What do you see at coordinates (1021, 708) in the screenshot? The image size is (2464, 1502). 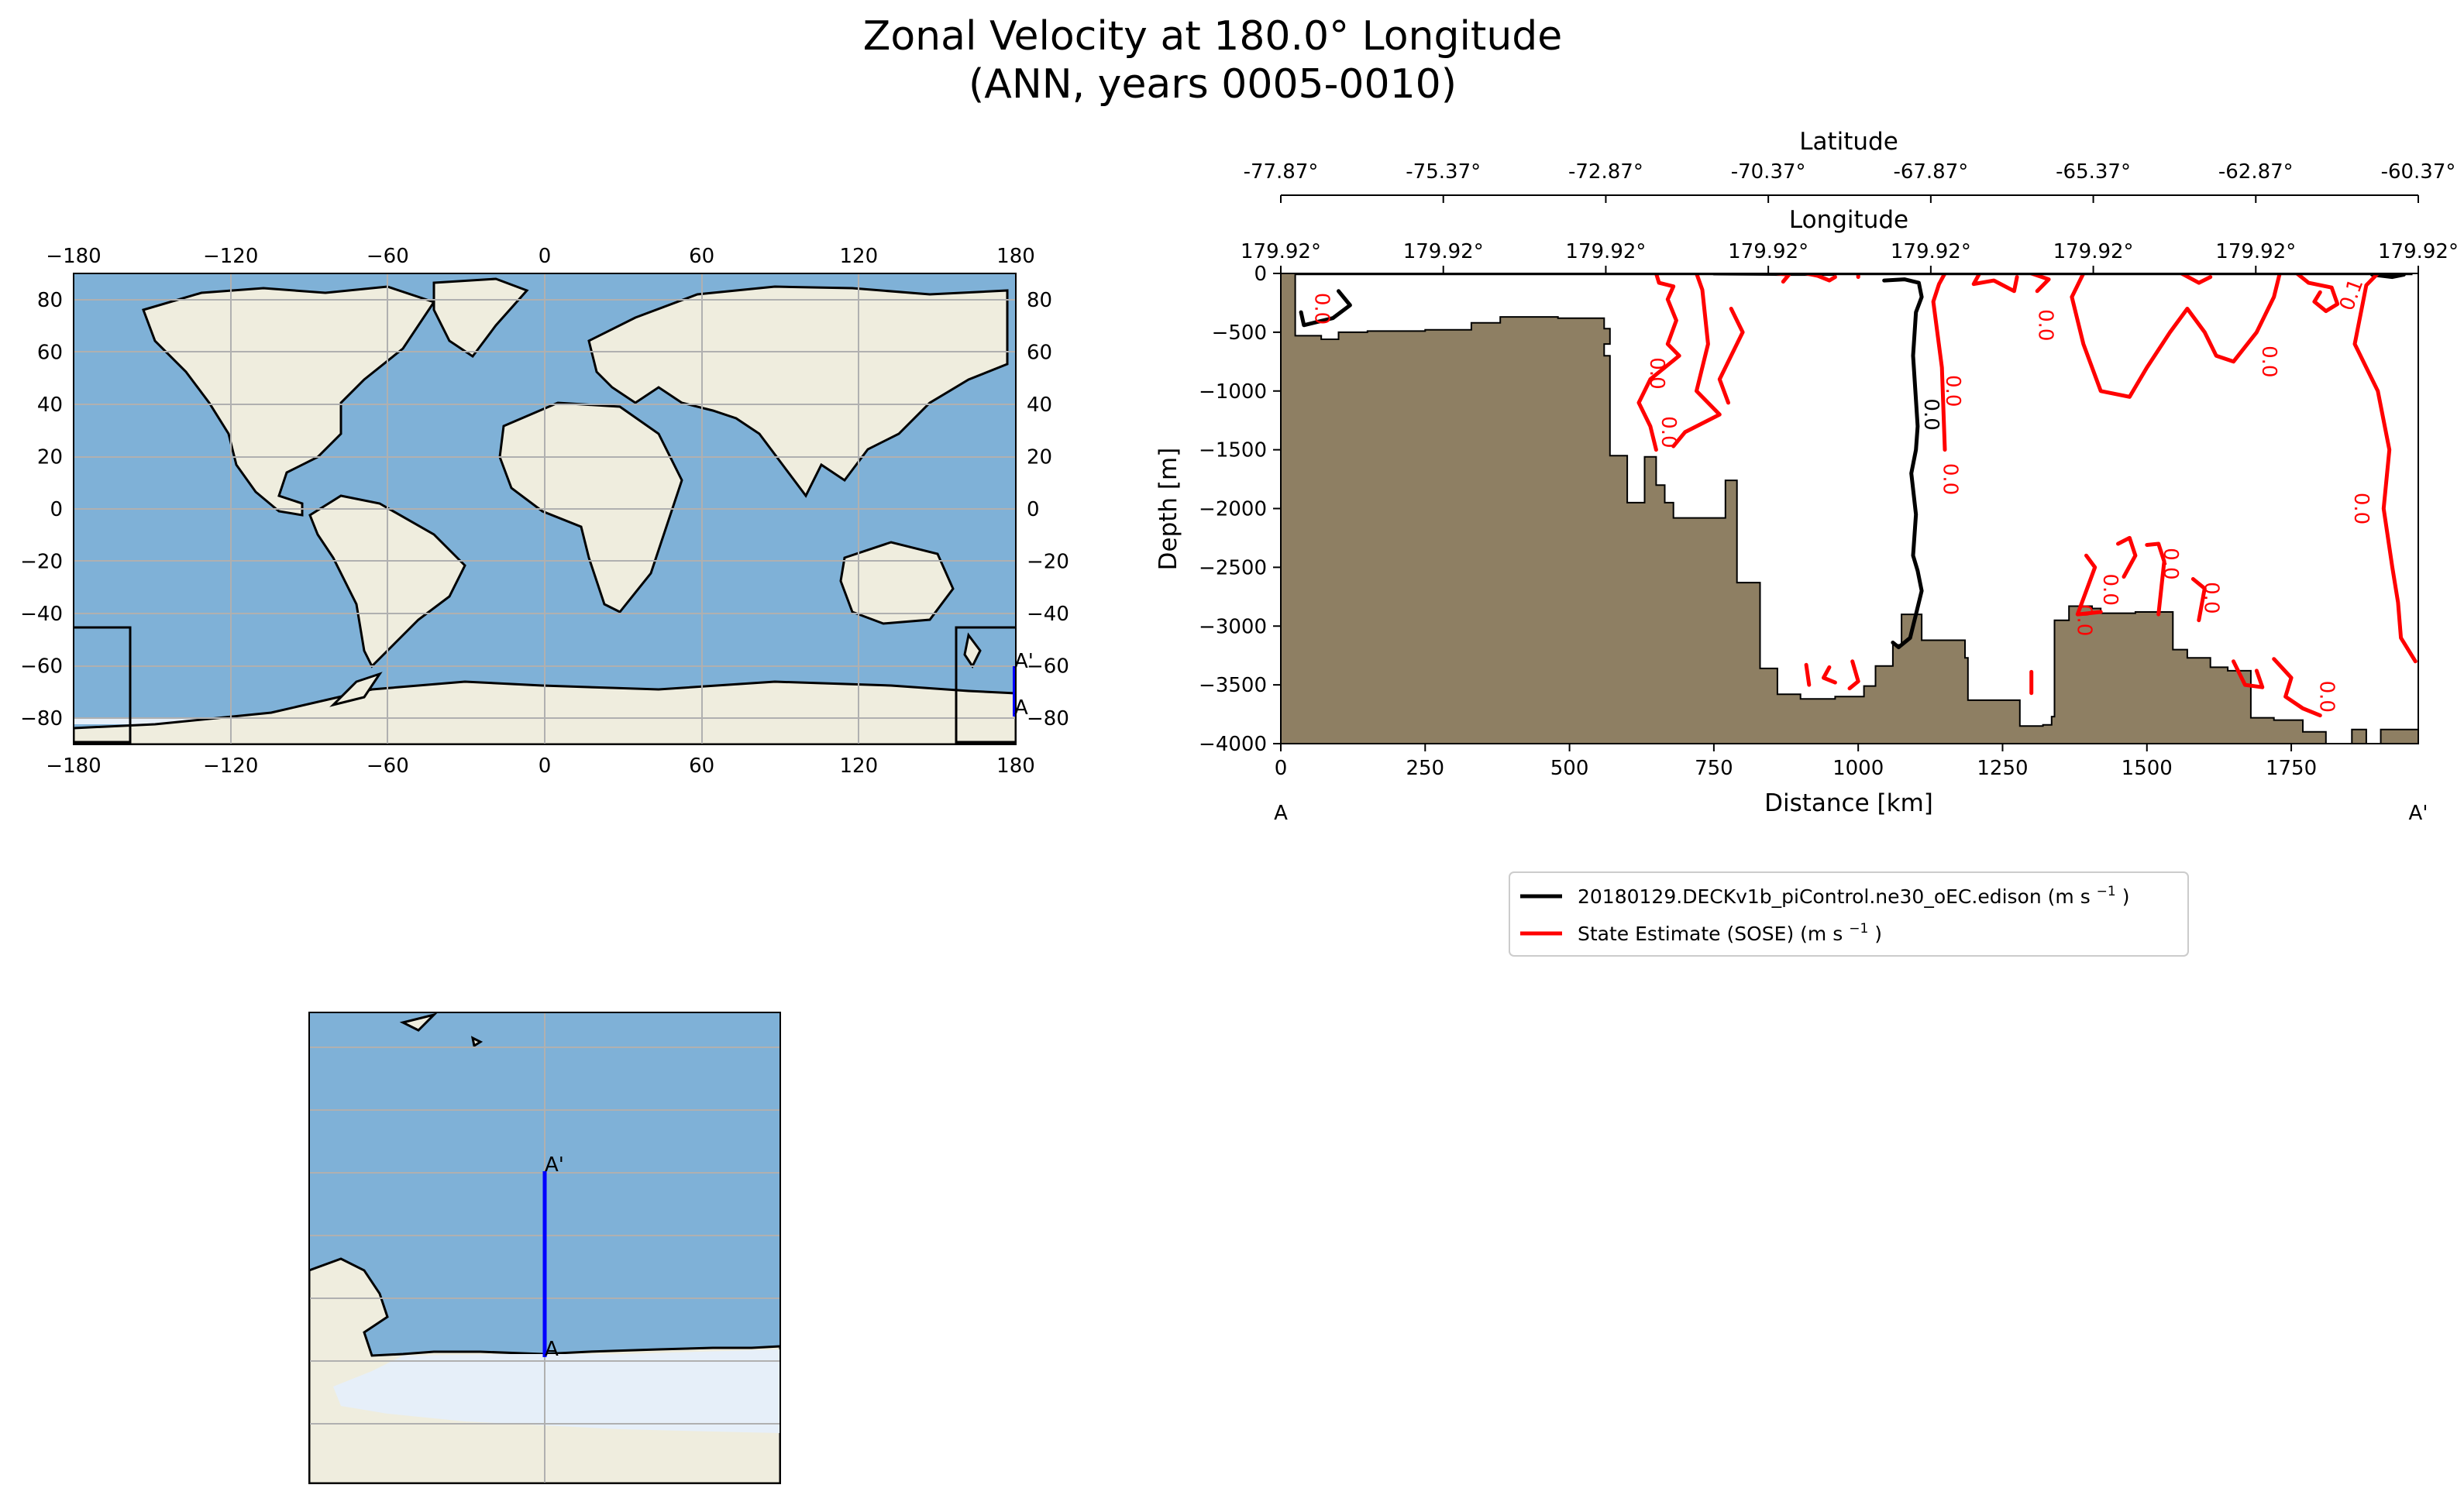 I see `map-label-start: A` at bounding box center [1021, 708].